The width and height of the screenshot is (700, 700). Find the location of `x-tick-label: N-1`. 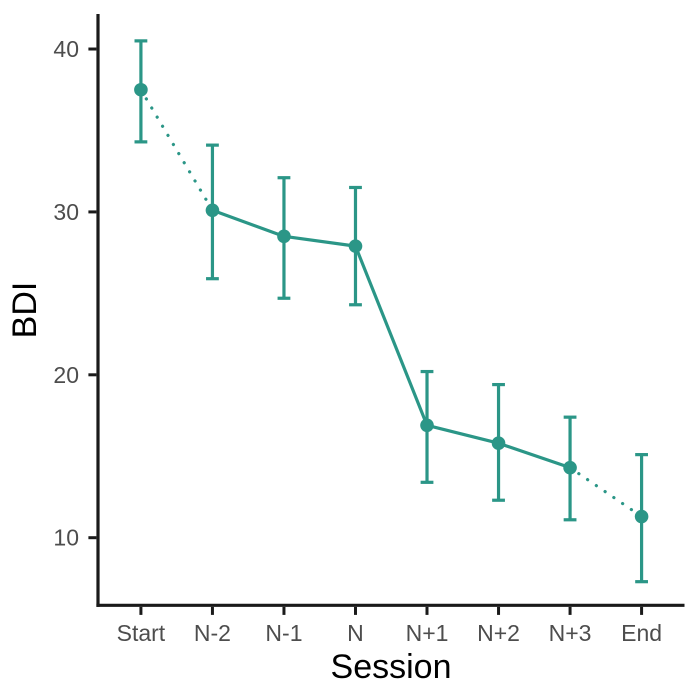

x-tick-label: N-1 is located at coordinates (283, 633).